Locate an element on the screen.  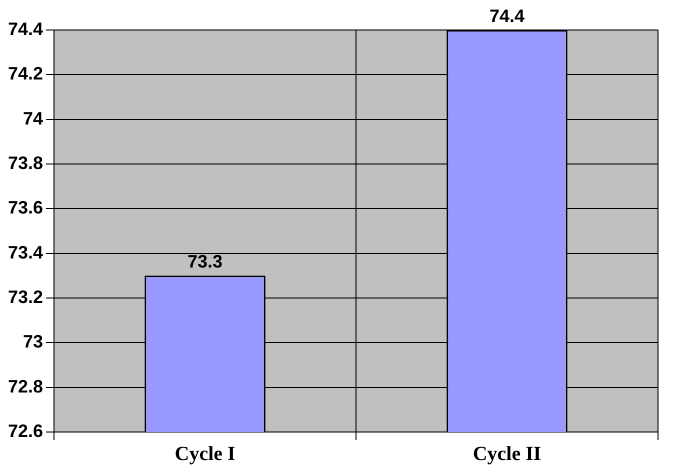
y-tick-label: 73 is located at coordinates (33, 342).